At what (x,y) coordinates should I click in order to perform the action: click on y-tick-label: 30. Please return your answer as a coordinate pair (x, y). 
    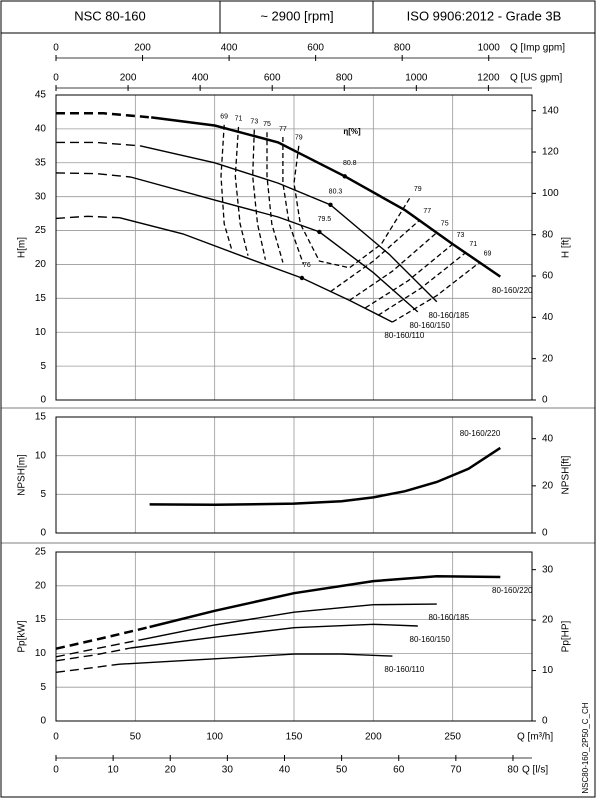
    Looking at the image, I should click on (41, 196).